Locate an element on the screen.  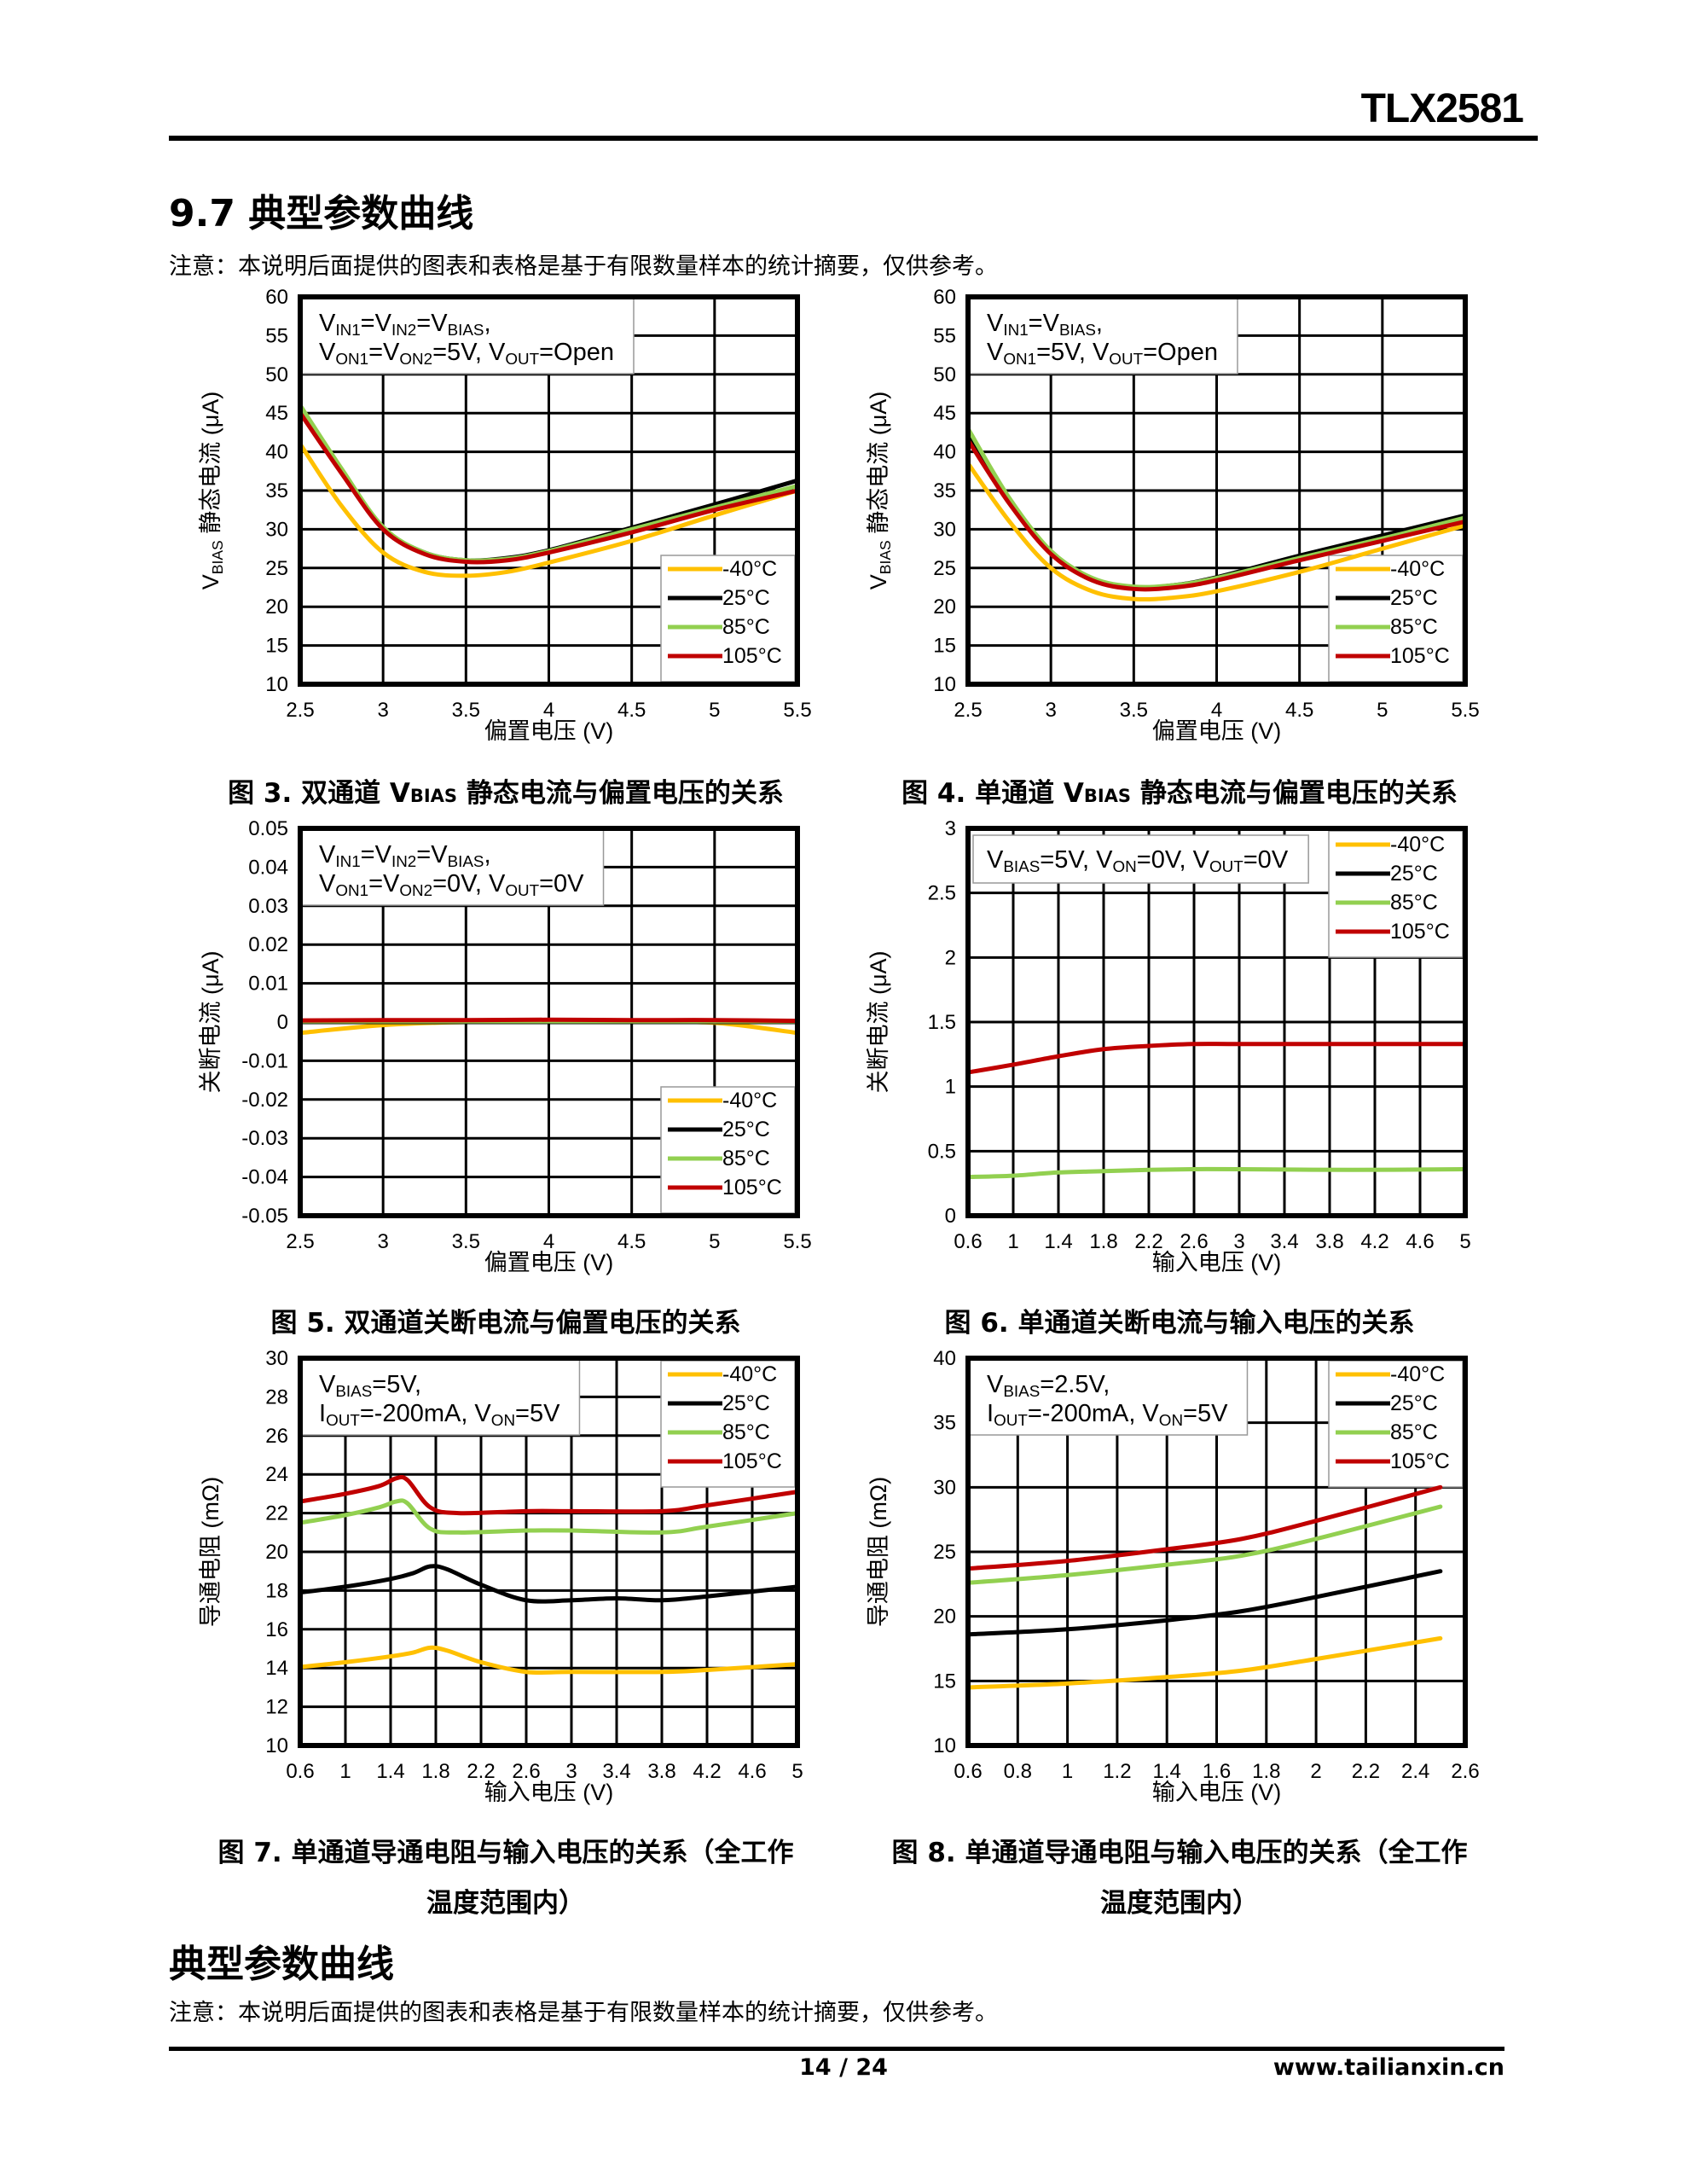
figure-7-caption-line1: 图 7. 单通道导通电阻与输入电压的关系（全工作 is located at coordinates (505, 1853).